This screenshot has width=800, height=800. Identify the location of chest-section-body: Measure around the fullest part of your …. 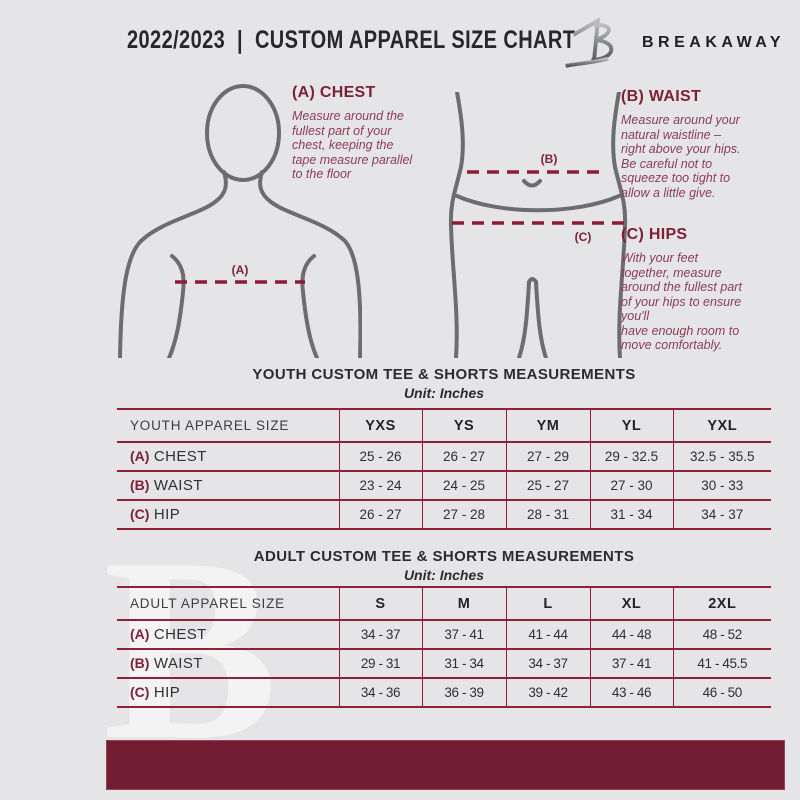
(352, 145).